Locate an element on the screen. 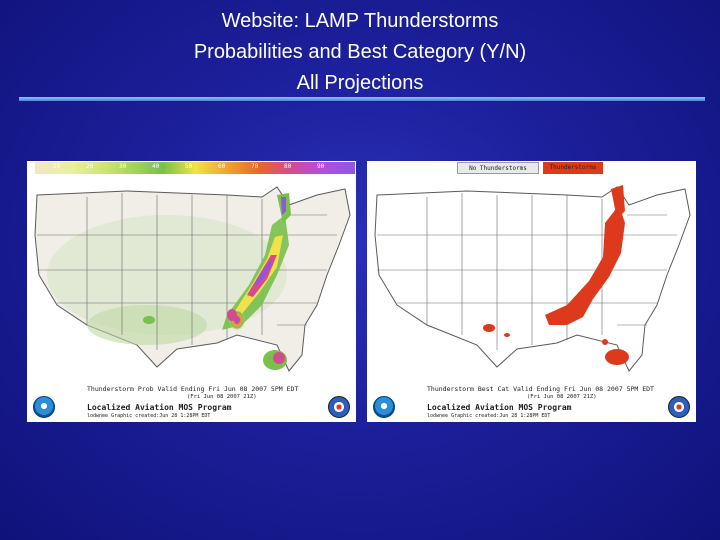 This screenshot has height=540, width=720. colorbar-tick: 20 is located at coordinates (90, 166).